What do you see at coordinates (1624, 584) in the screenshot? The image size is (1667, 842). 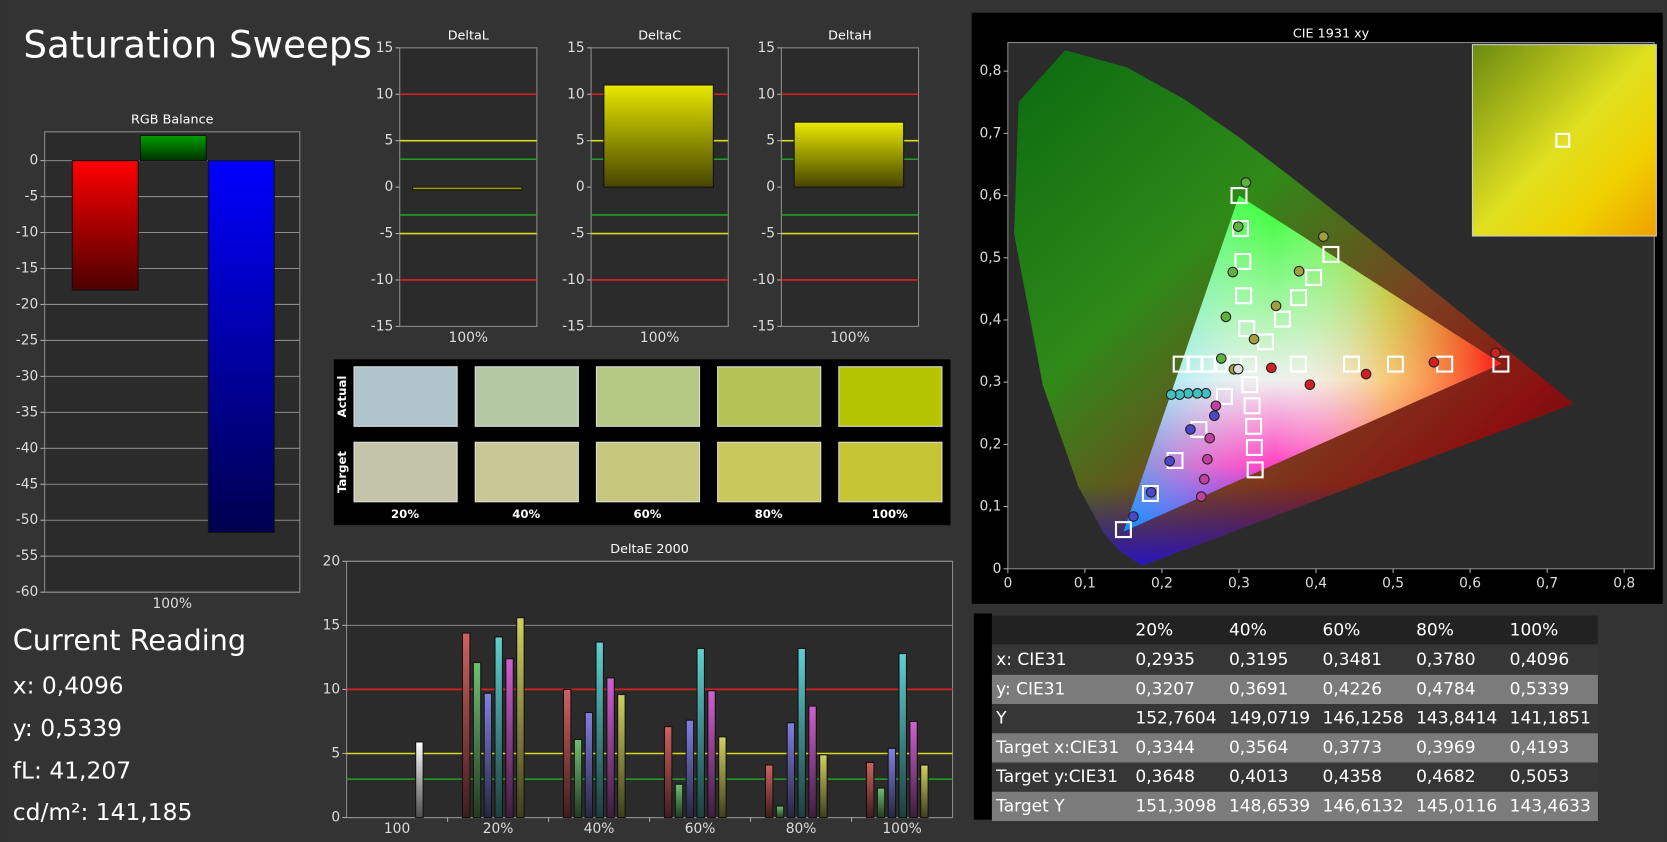 I see `x-tick-label: 0,8` at bounding box center [1624, 584].